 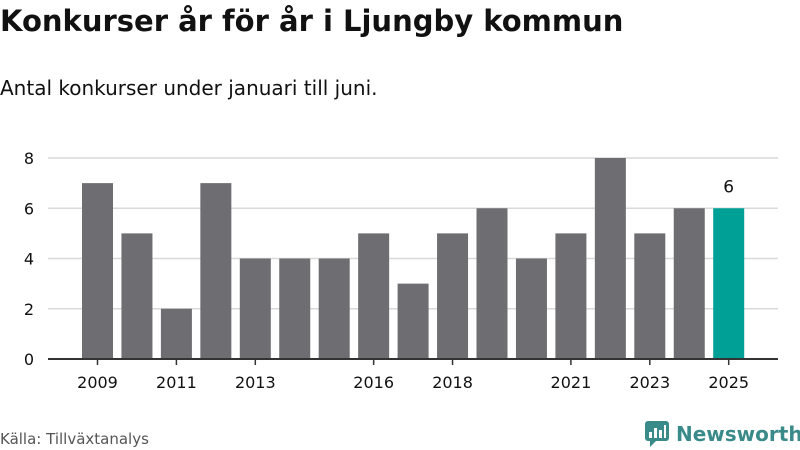 What do you see at coordinates (610, 258) in the screenshot?
I see `bar-2022` at bounding box center [610, 258].